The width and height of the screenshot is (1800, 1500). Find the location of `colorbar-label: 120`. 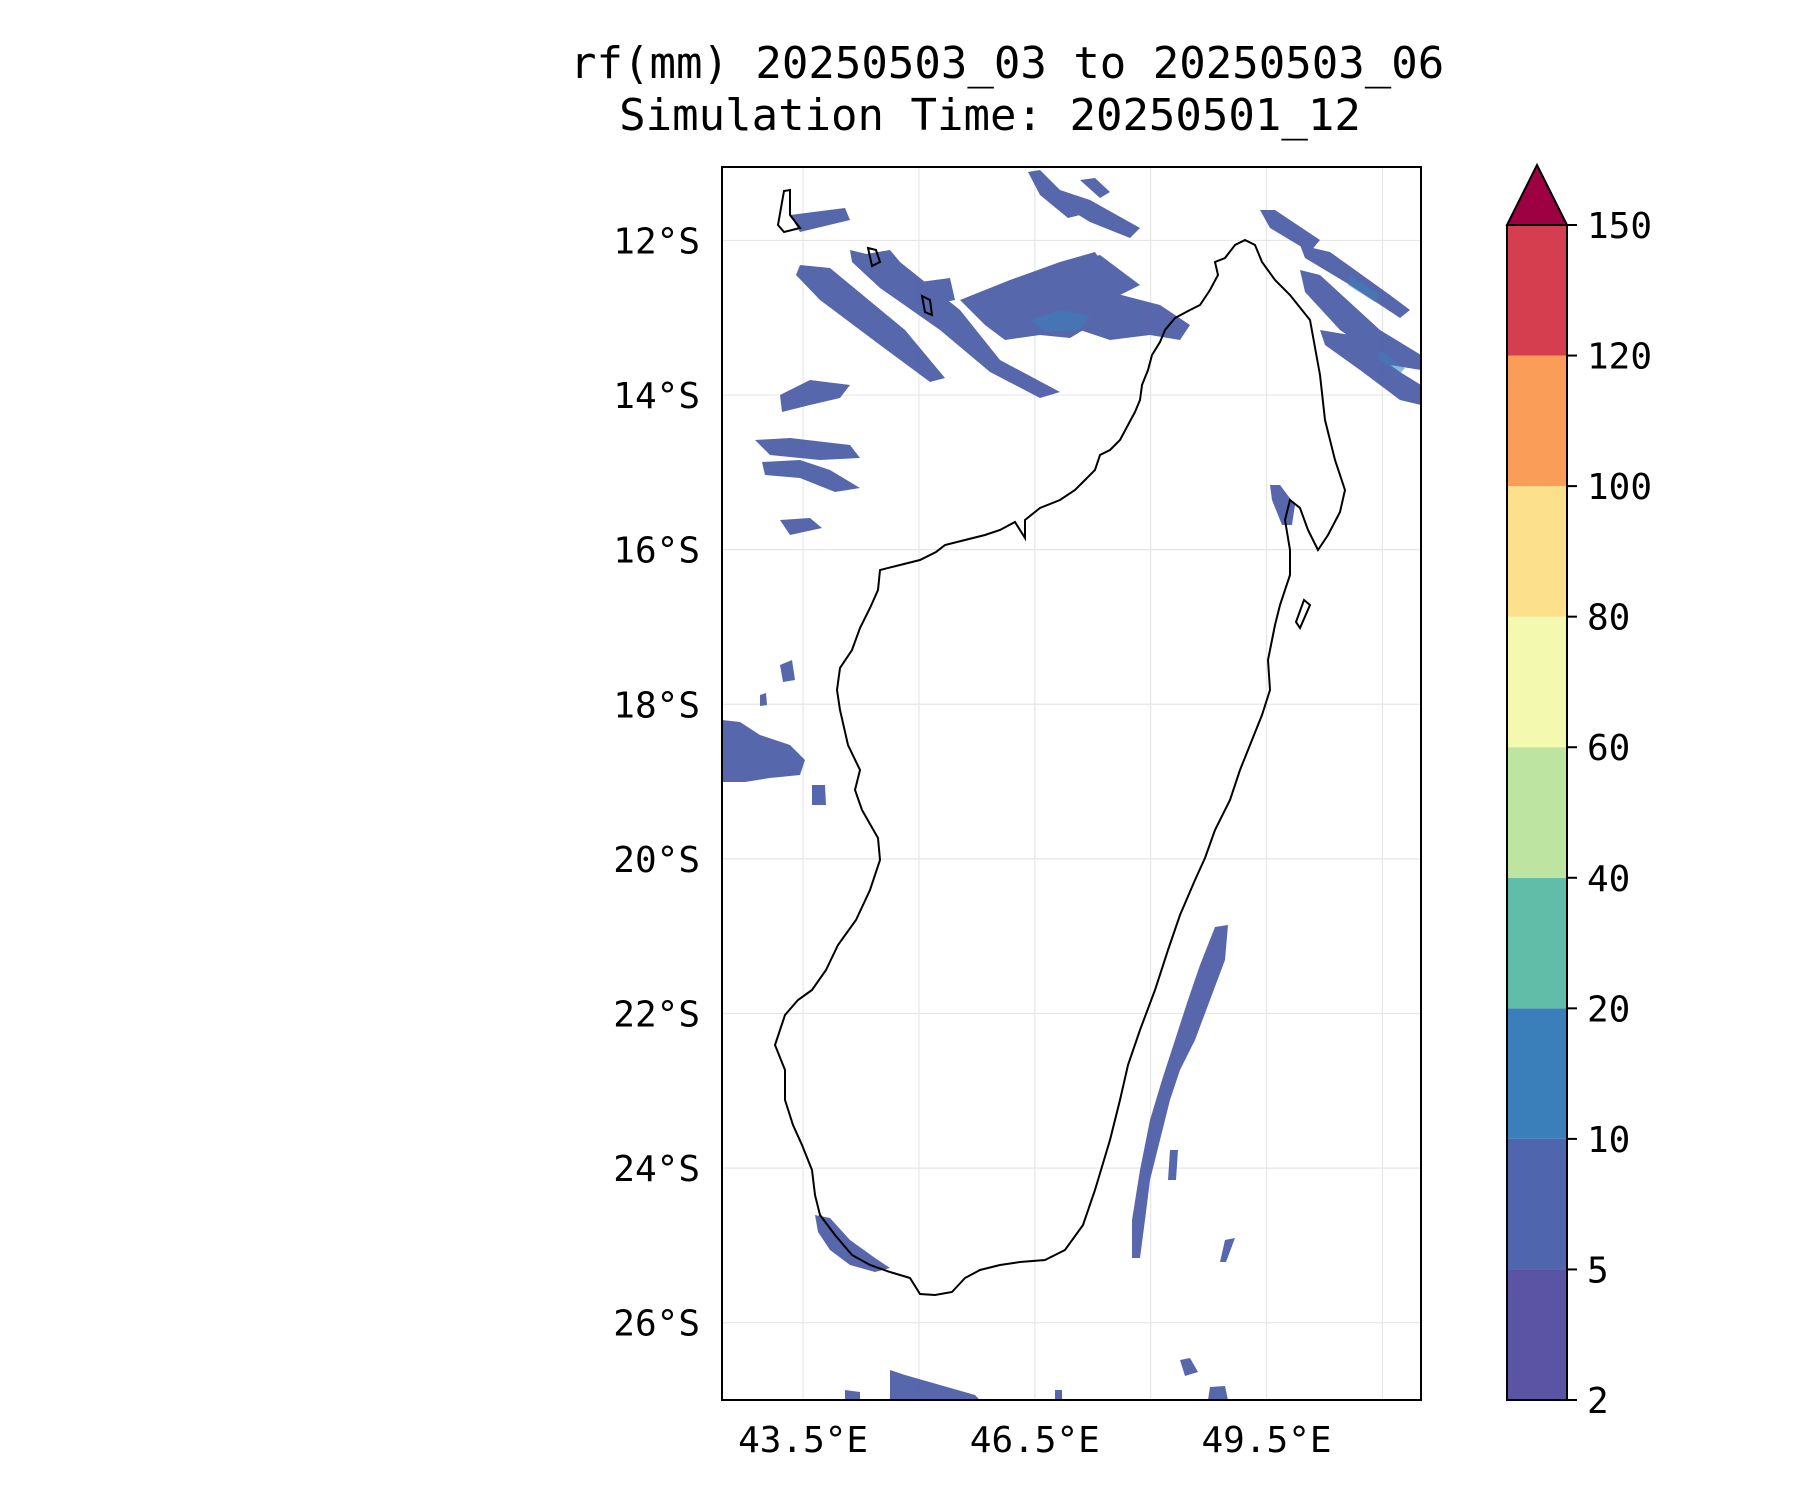

colorbar-label: 120 is located at coordinates (1619, 357).